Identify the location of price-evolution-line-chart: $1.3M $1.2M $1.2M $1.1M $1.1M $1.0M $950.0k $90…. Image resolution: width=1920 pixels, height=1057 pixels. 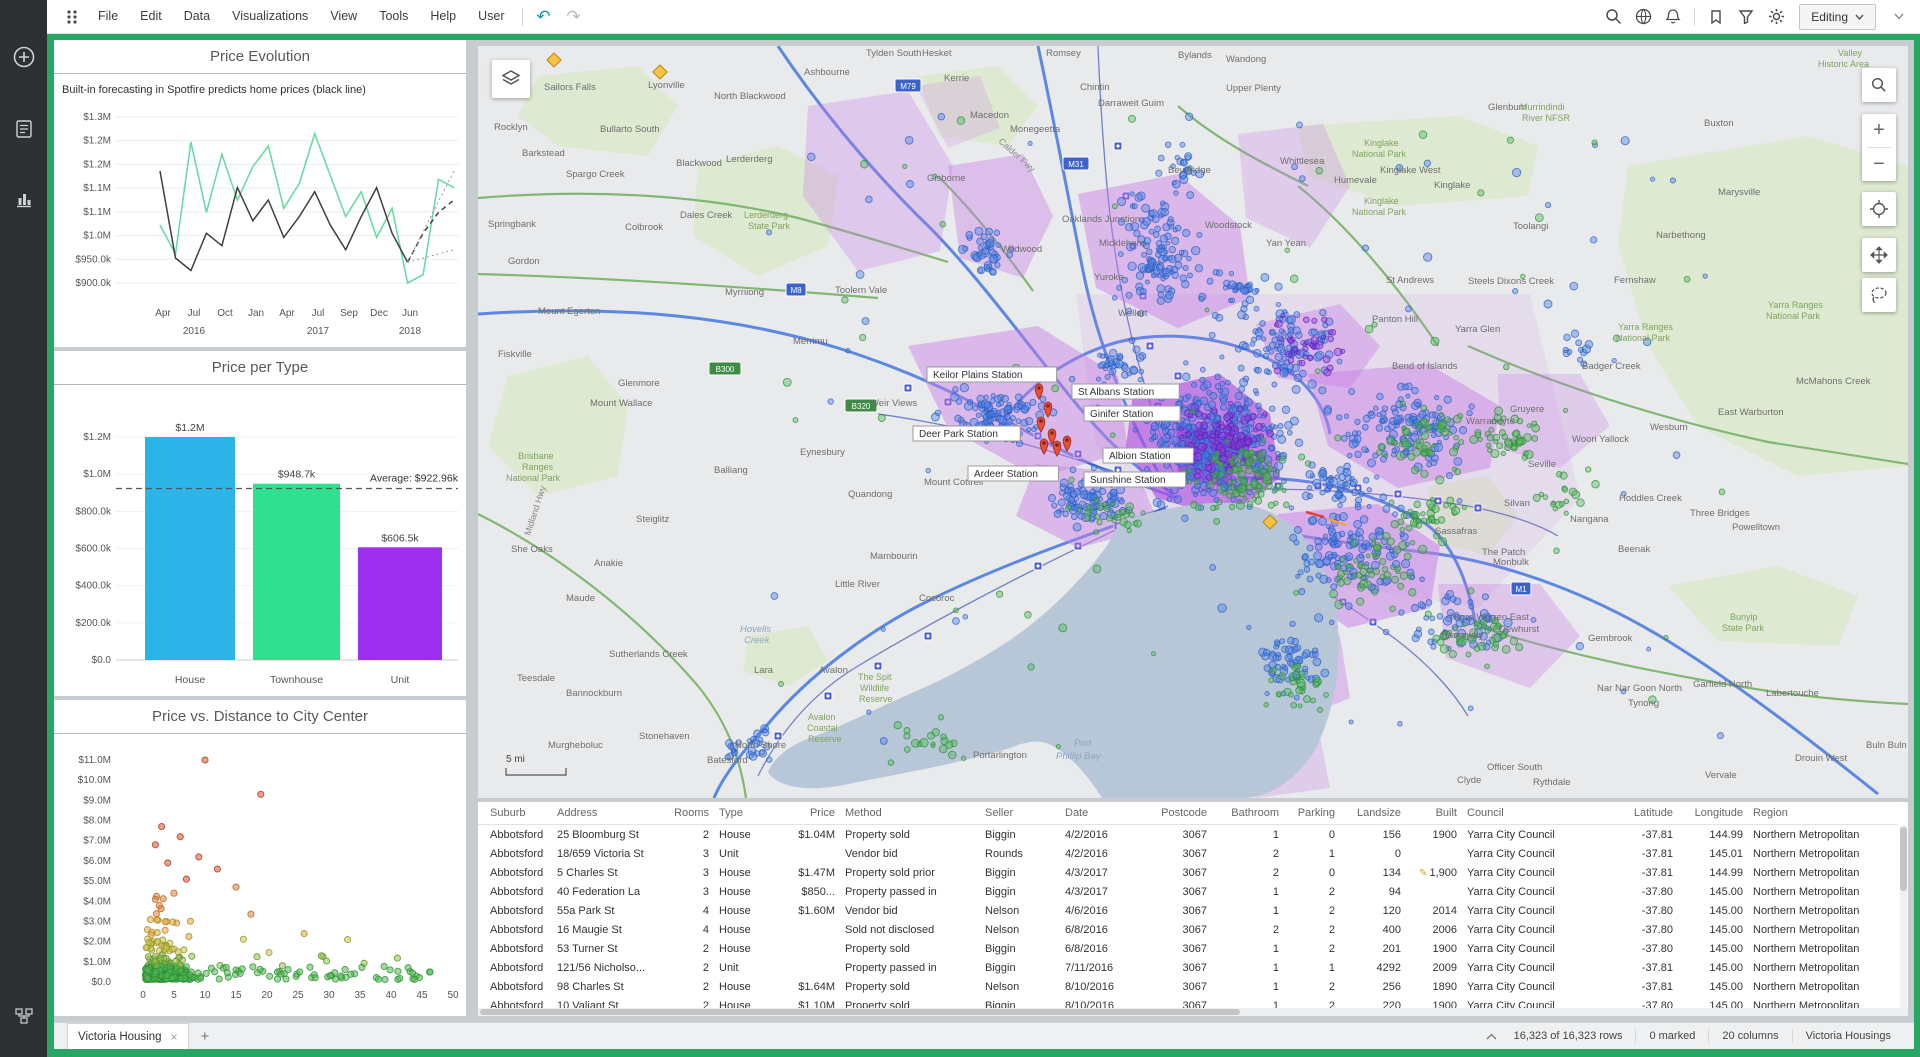
(260, 193).